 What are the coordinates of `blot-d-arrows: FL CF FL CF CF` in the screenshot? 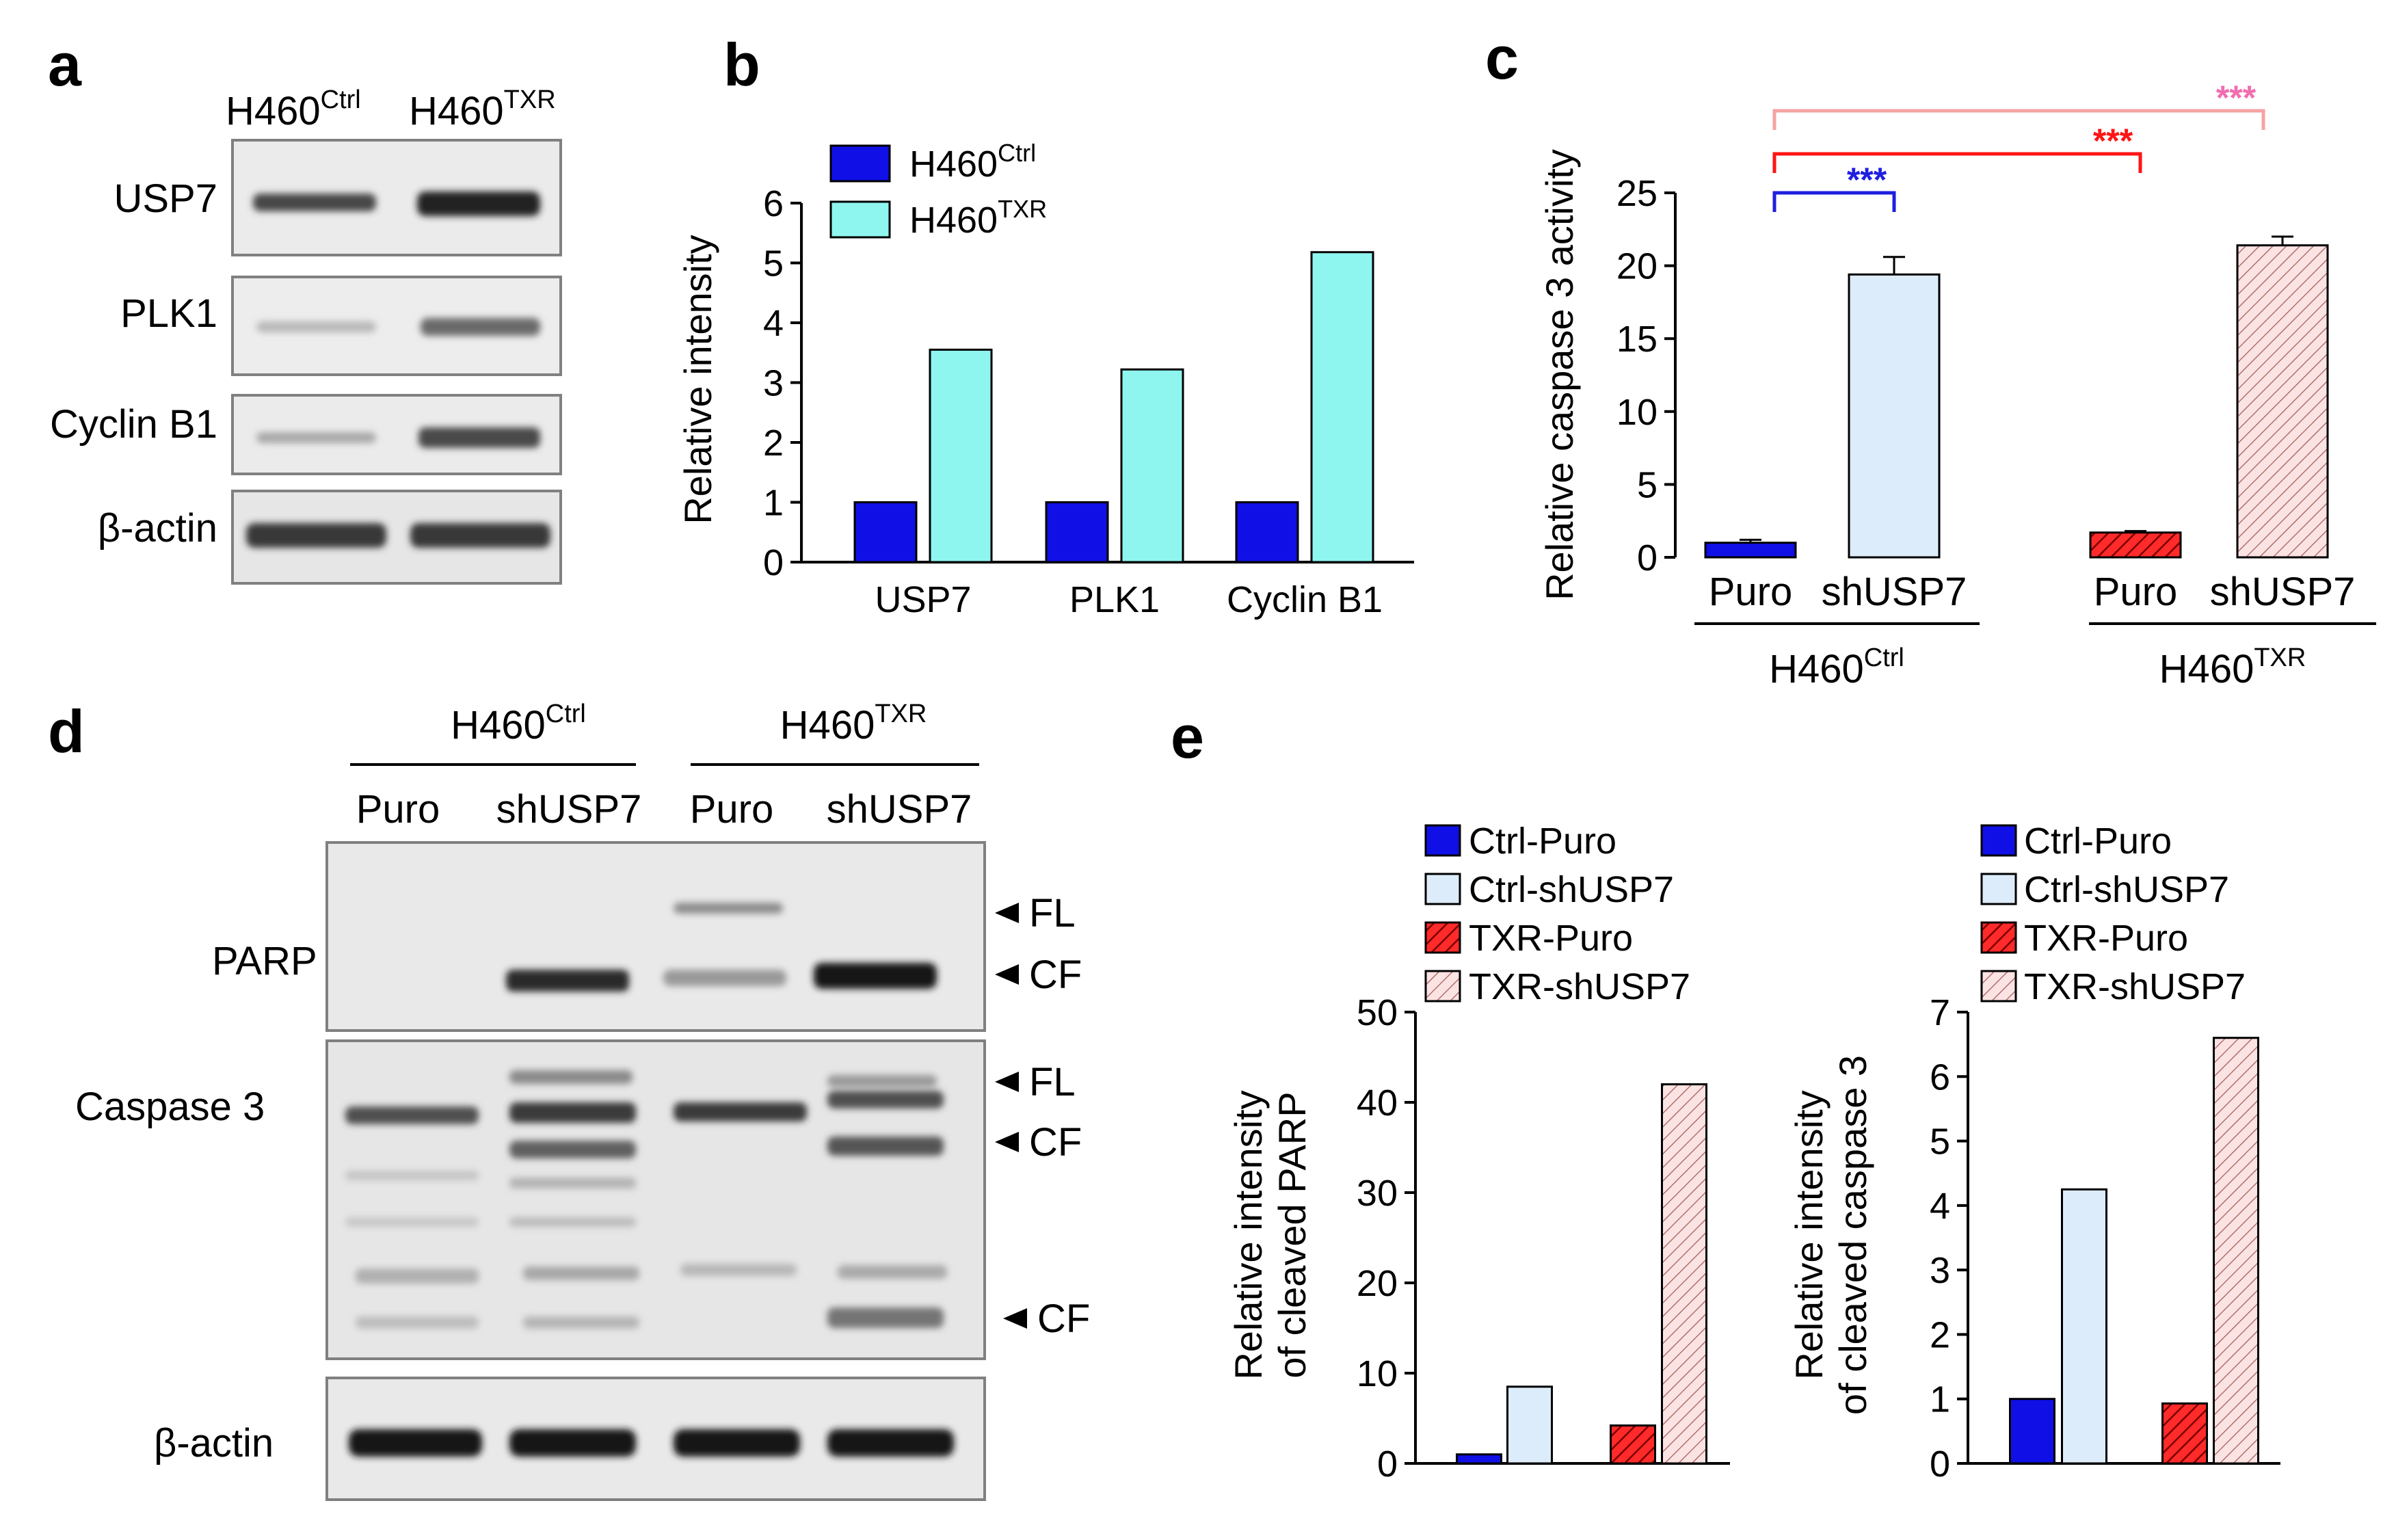 It's located at (1042, 1116).